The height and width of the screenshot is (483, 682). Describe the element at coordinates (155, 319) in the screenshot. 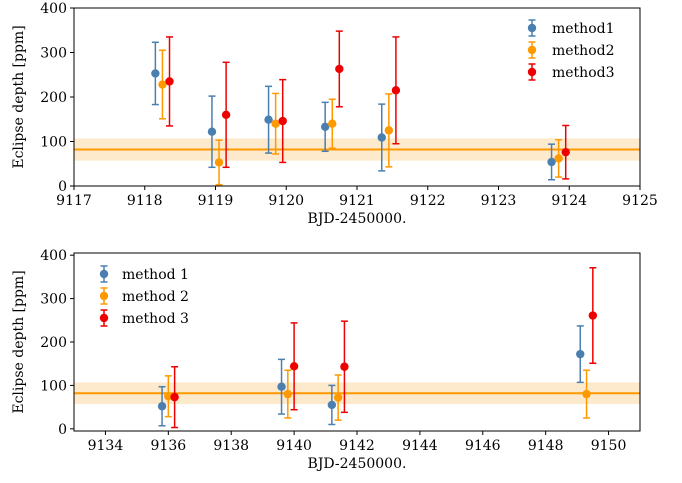

I see `legend-label: method 3` at that location.